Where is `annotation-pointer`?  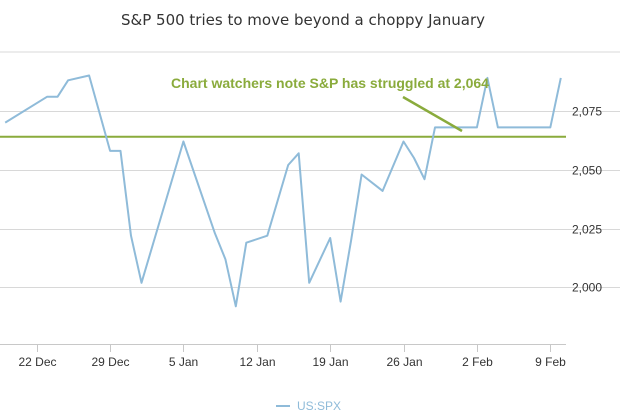 annotation-pointer is located at coordinates (432, 114).